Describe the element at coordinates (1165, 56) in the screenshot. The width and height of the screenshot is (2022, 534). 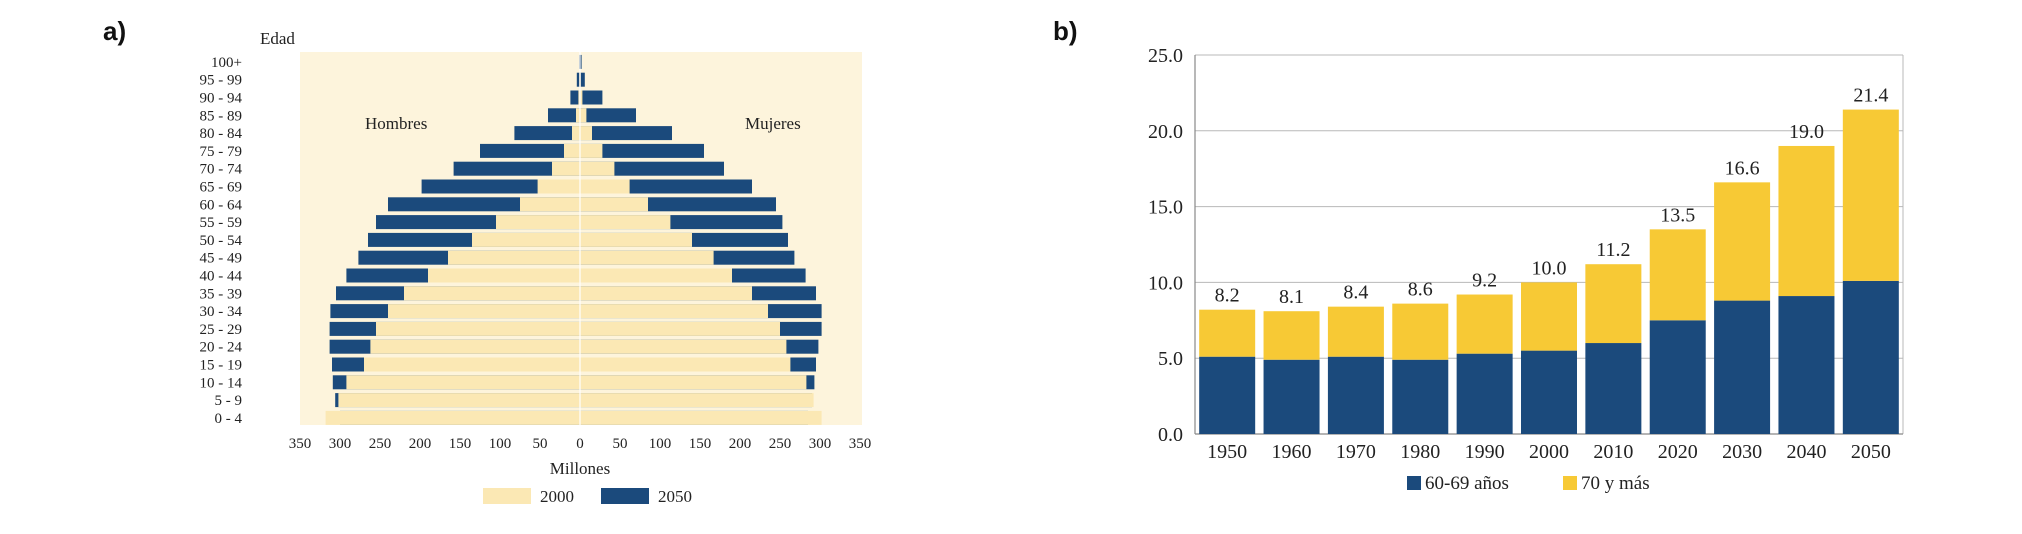
I see `y-tick-label: 25.0` at that location.